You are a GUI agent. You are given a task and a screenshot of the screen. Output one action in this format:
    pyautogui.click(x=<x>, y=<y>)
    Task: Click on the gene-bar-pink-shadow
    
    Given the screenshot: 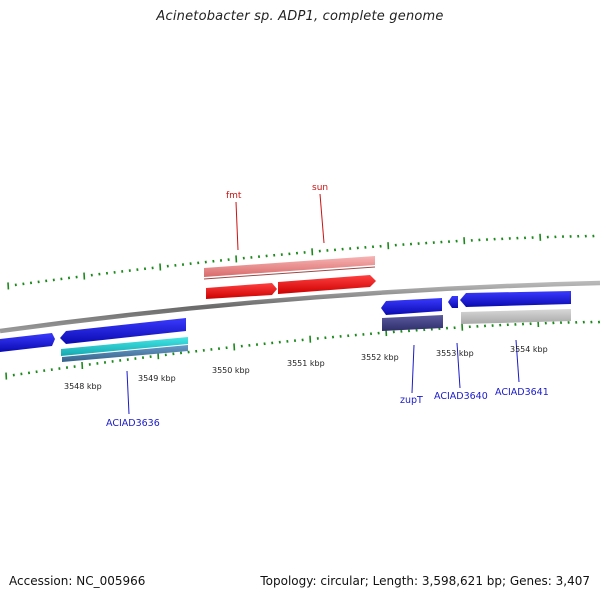 What is the action you would take?
    pyautogui.click(x=289, y=273)
    